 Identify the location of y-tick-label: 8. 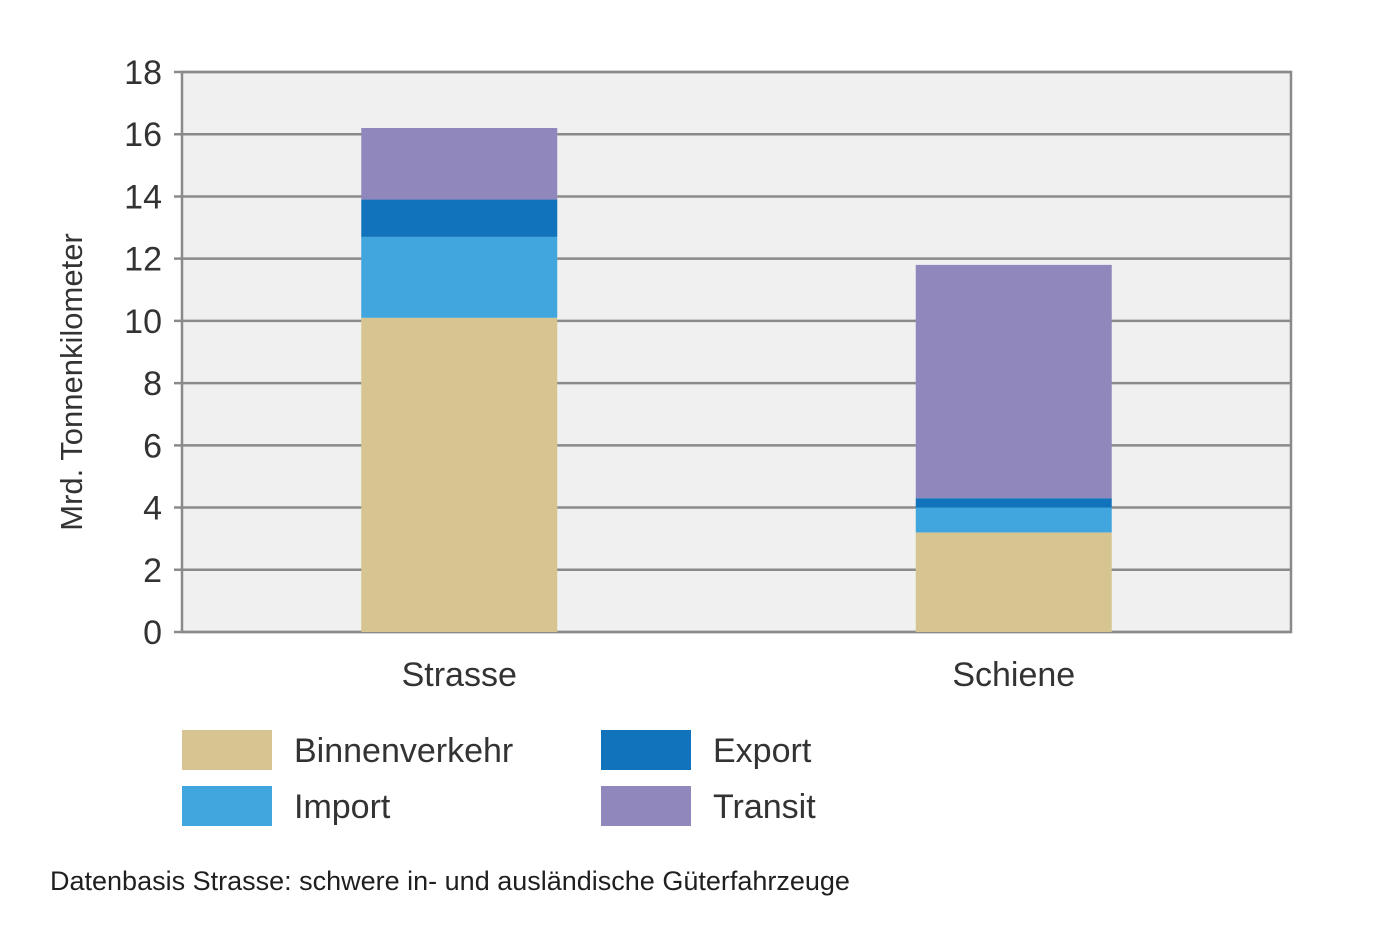
(152, 384).